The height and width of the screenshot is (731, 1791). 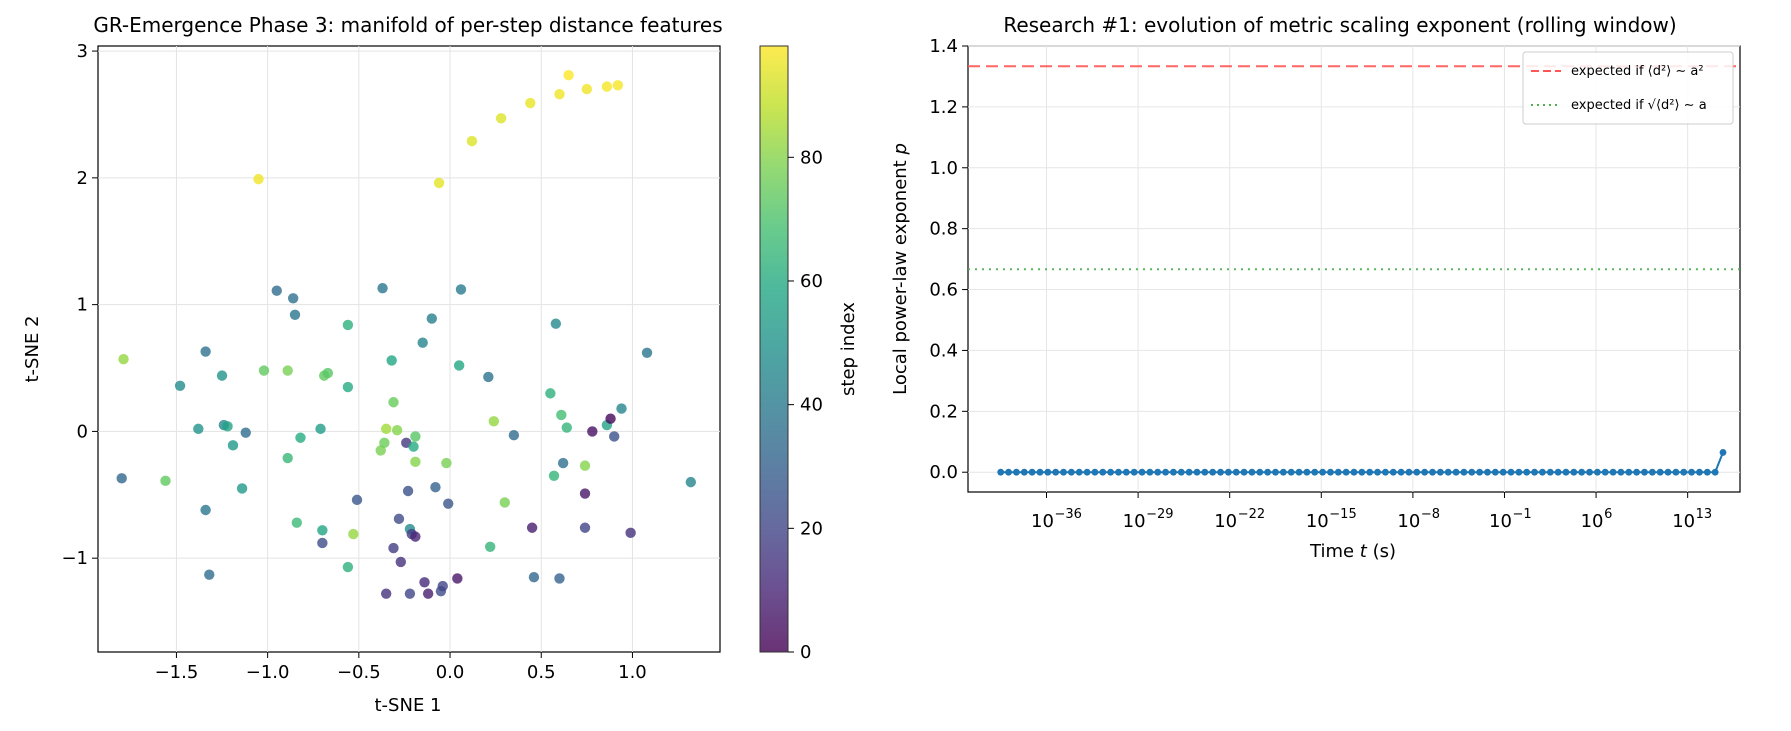 I want to click on legend-label-2: expected if √⟨d²⟩ ∼ a, so click(x=1639, y=105).